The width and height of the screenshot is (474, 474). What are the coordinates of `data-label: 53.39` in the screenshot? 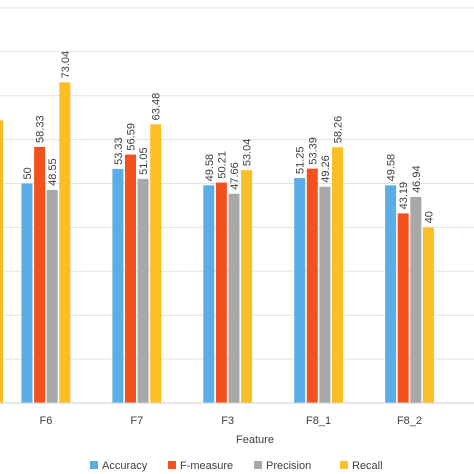 It's located at (313, 151).